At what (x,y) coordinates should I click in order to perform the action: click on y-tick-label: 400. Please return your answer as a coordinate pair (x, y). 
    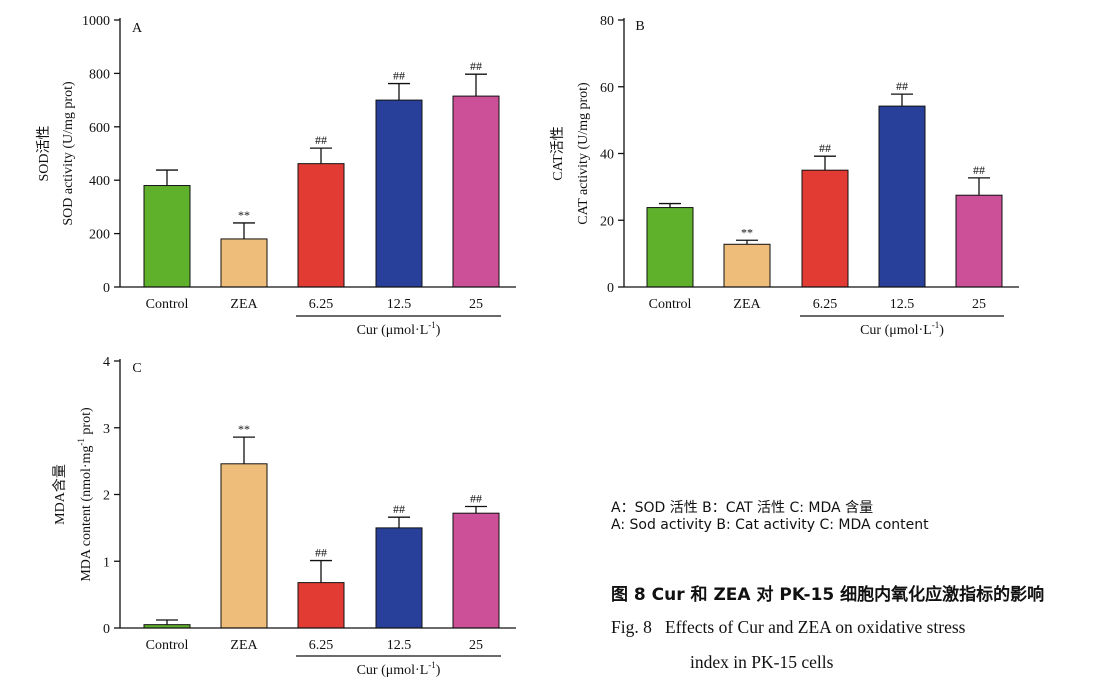
    Looking at the image, I should click on (99, 181).